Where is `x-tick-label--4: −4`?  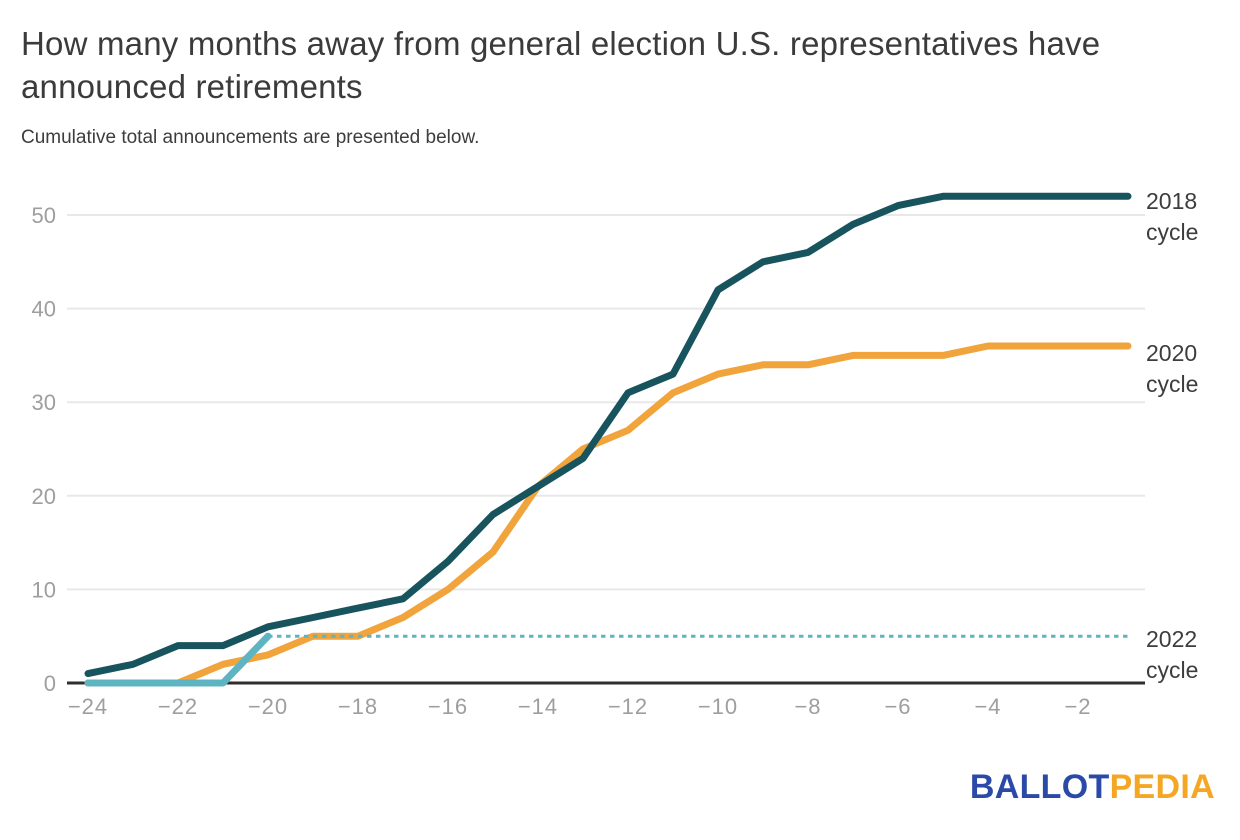
x-tick-label--4: −4 is located at coordinates (987, 706).